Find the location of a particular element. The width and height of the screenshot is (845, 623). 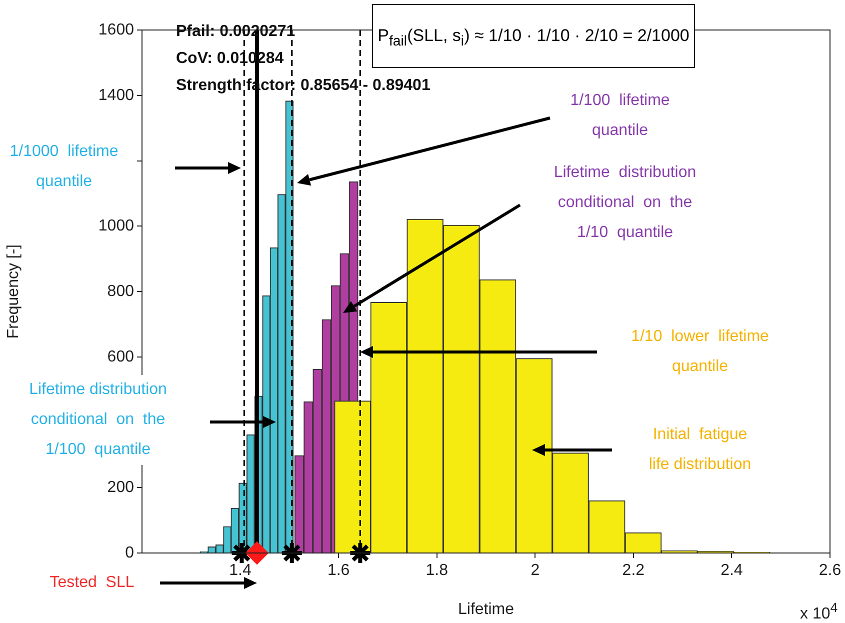

x-tick-label: 2.6 is located at coordinates (830, 571).